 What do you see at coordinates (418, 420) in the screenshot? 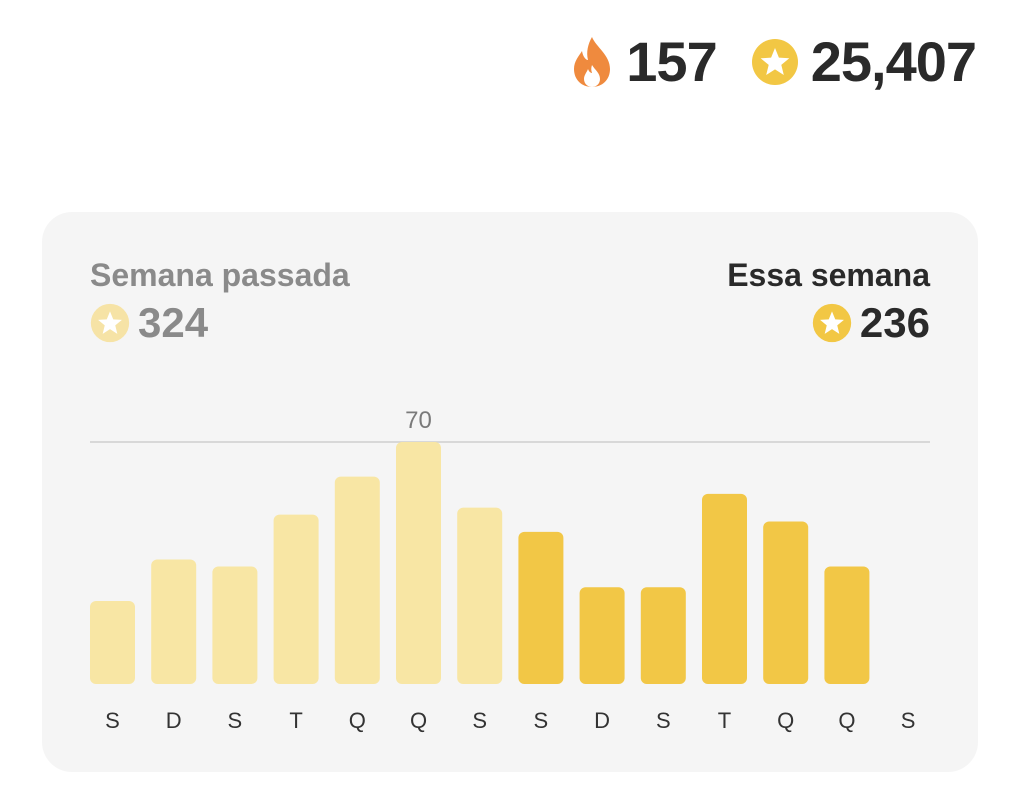
I see `max-value-label: 70` at bounding box center [418, 420].